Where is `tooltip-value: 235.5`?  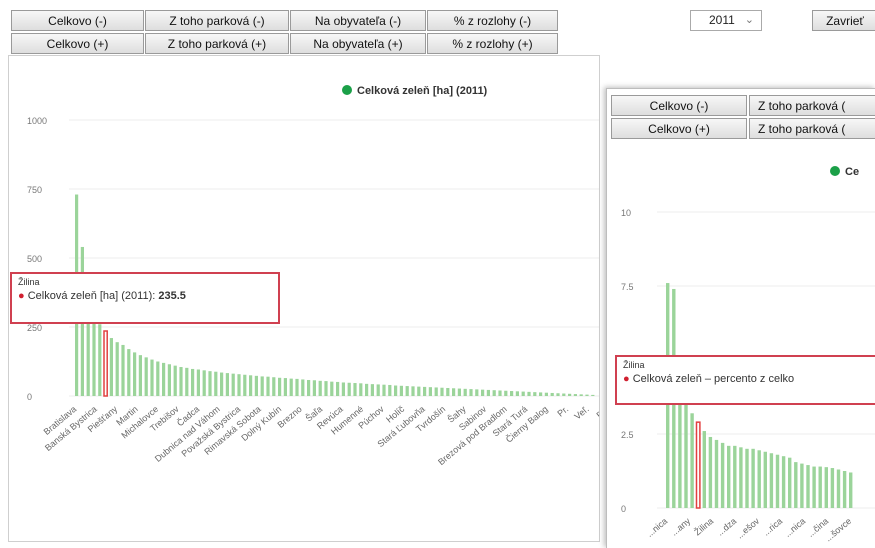
tooltip-value: 235.5 is located at coordinates (172, 296).